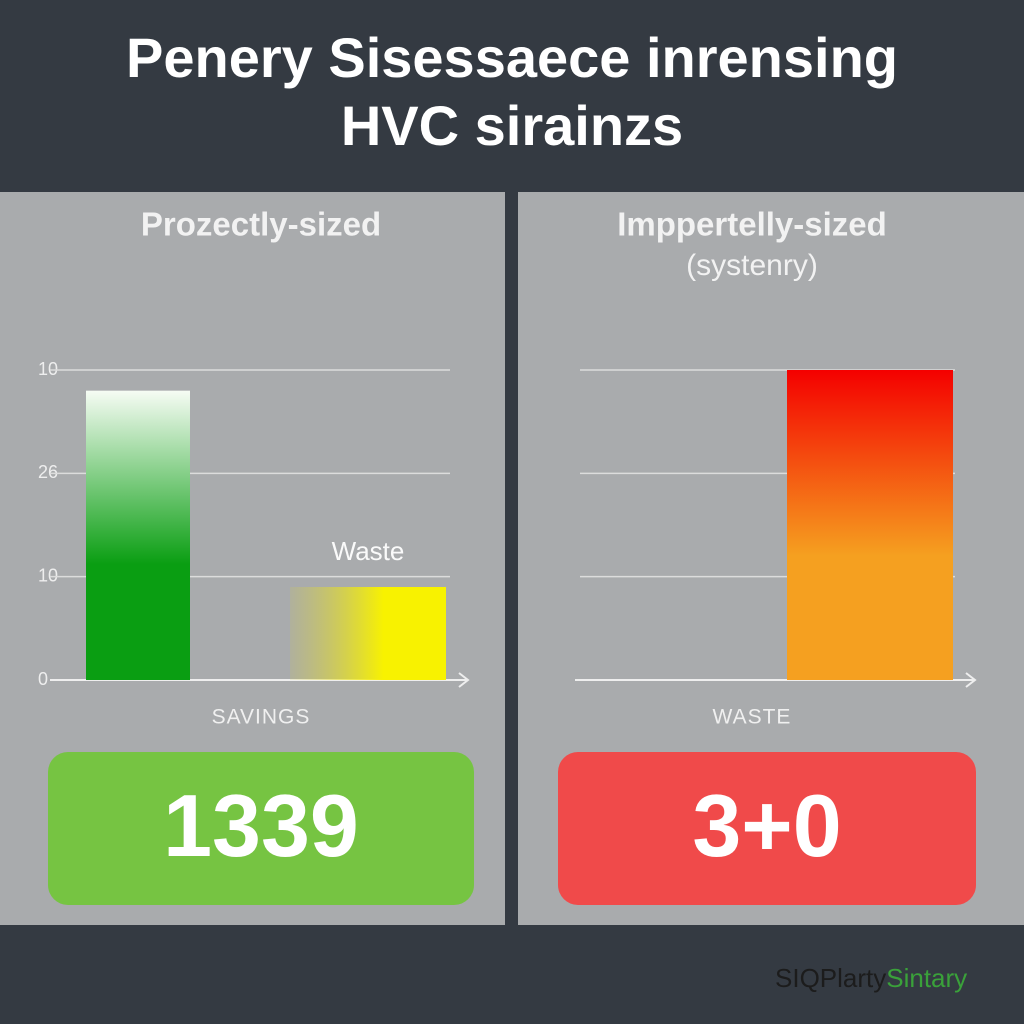  Describe the element at coordinates (752, 224) in the screenshot. I see `panel-title: Imppertelly-sized` at that location.